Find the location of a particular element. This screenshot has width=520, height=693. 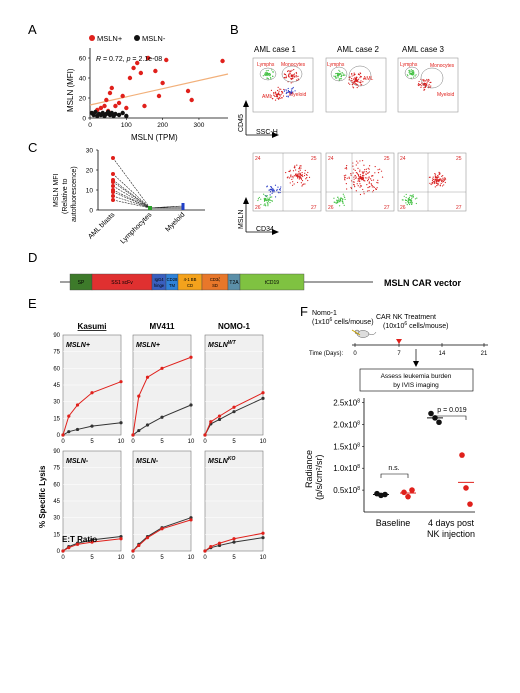

segment-label: SP is located at coordinates (81, 283).